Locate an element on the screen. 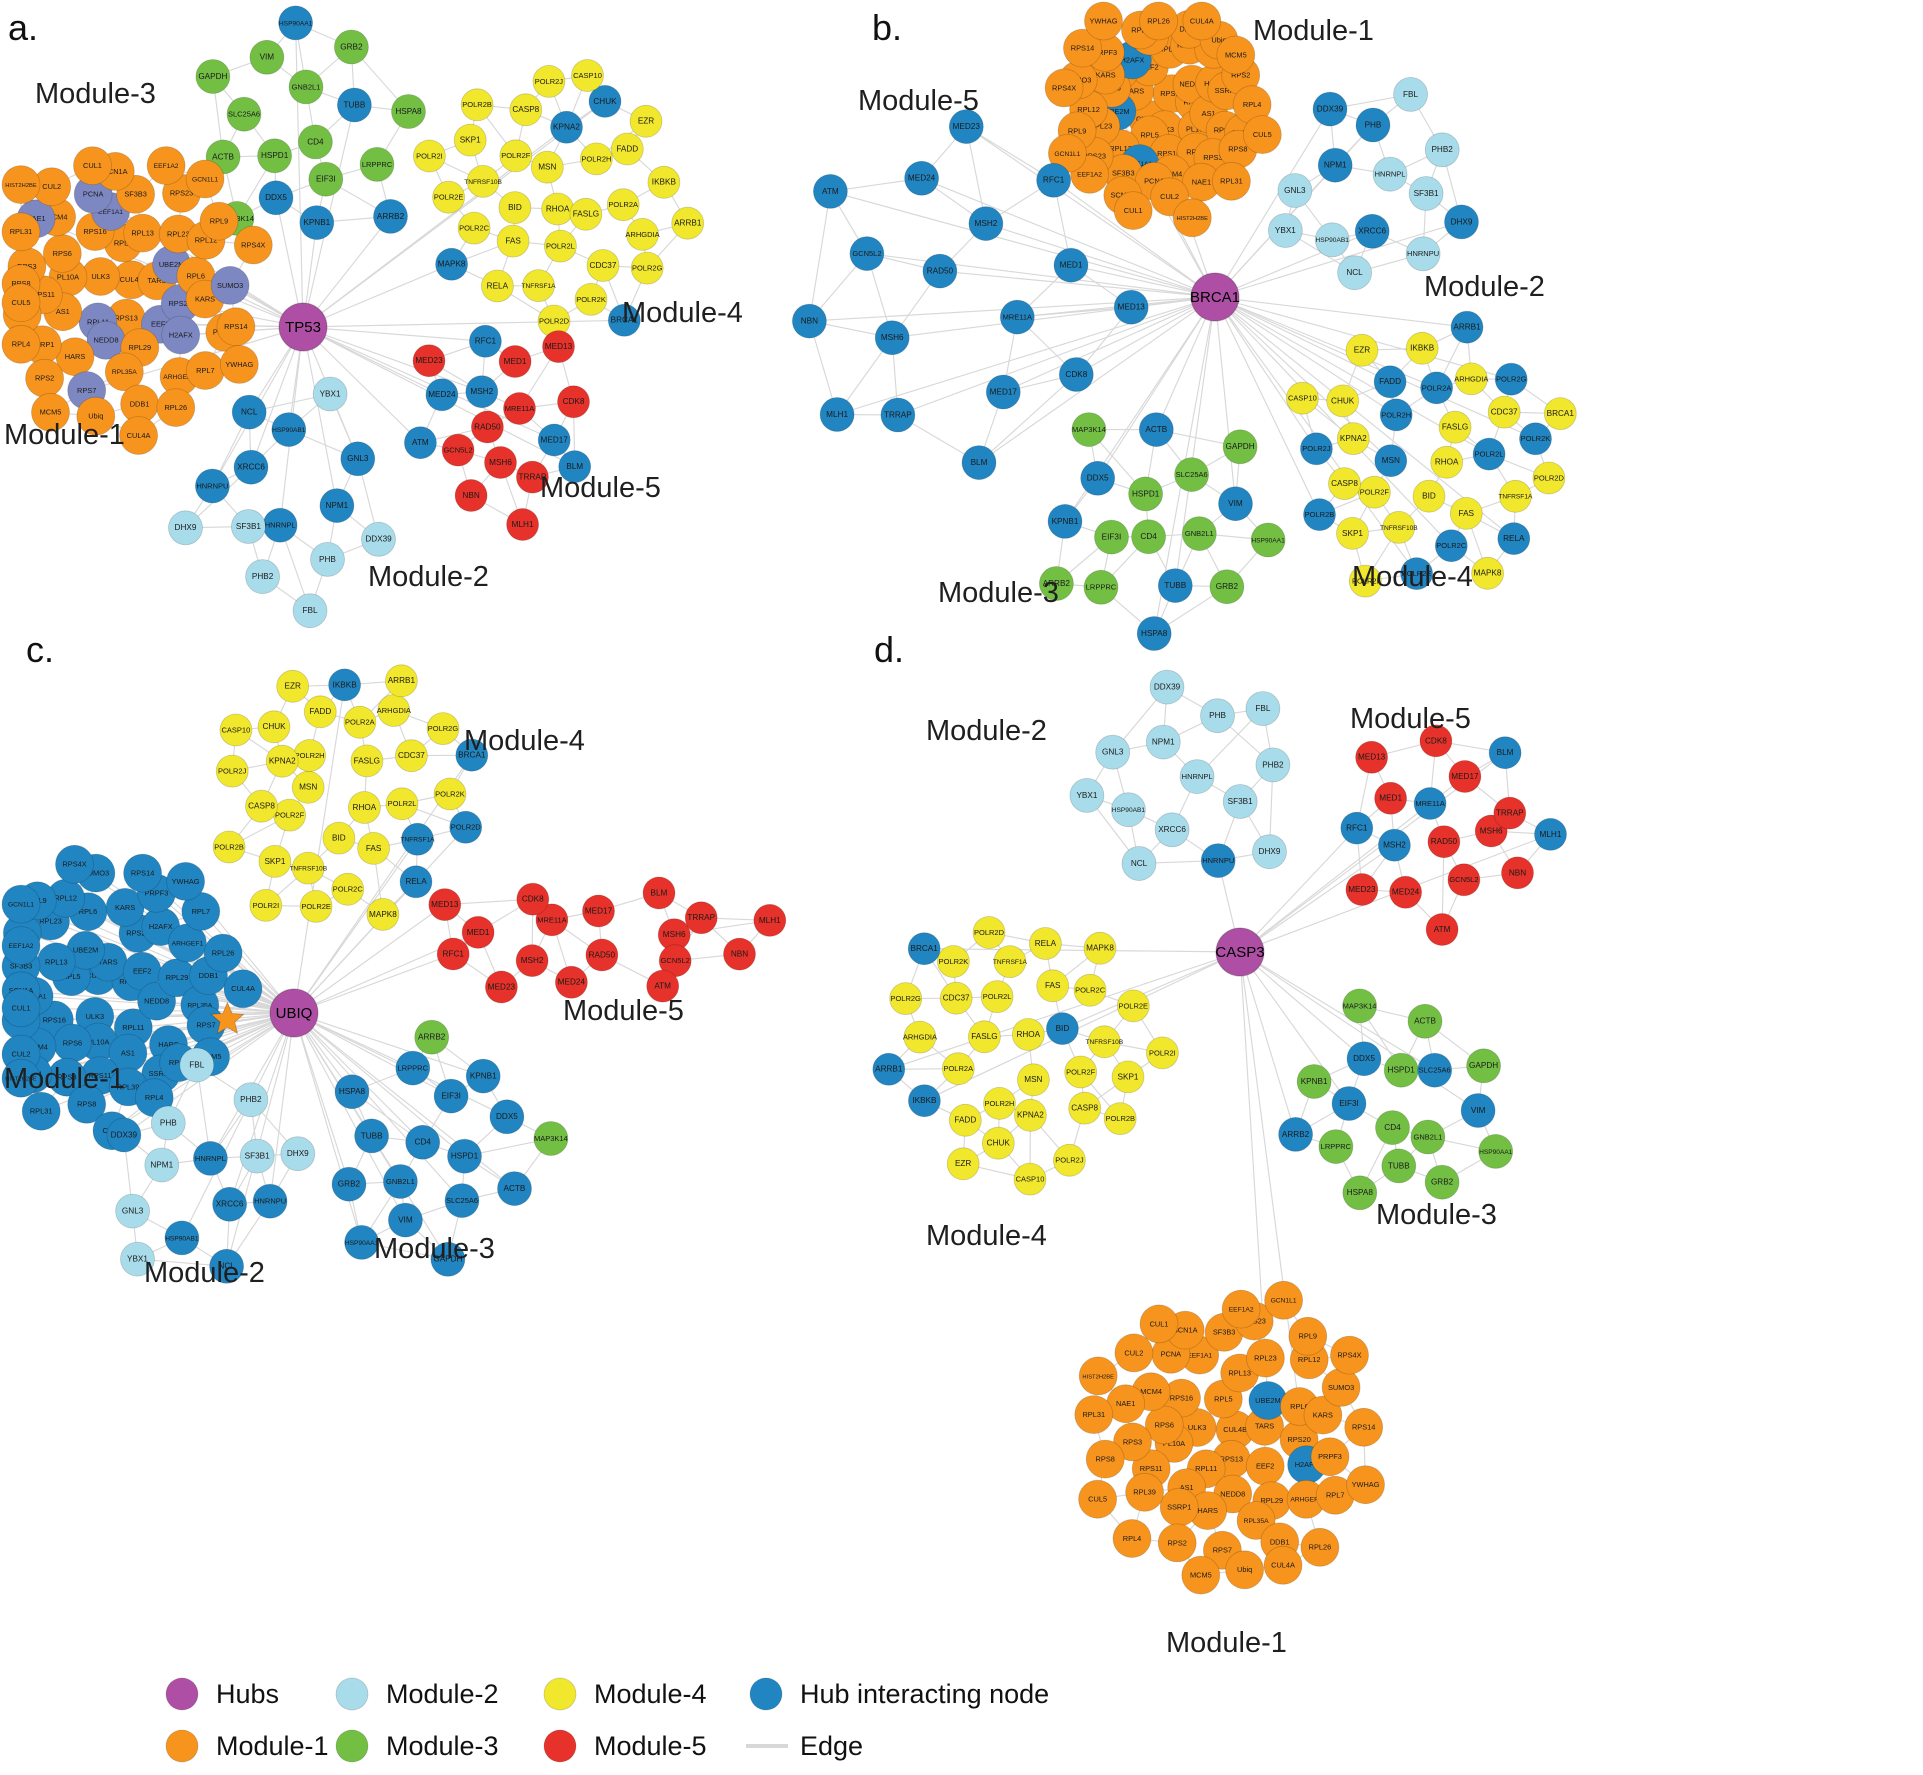 The image size is (1923, 1775). node-label: CUL2 is located at coordinates (1169, 196).